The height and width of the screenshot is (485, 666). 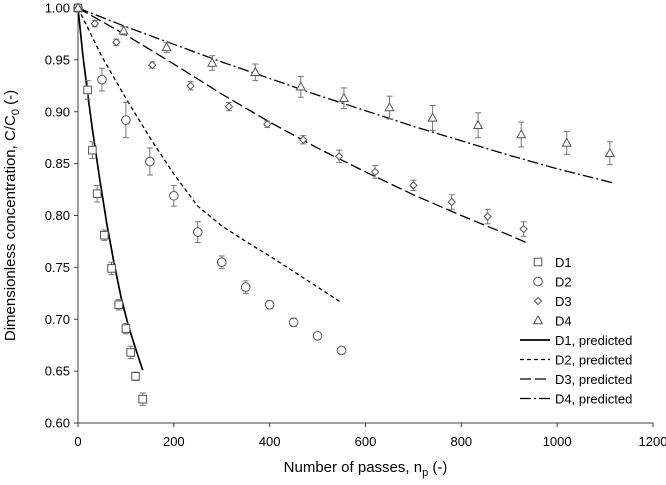 What do you see at coordinates (366, 469) in the screenshot?
I see `x-axis-label: Number of passes, np (-)` at bounding box center [366, 469].